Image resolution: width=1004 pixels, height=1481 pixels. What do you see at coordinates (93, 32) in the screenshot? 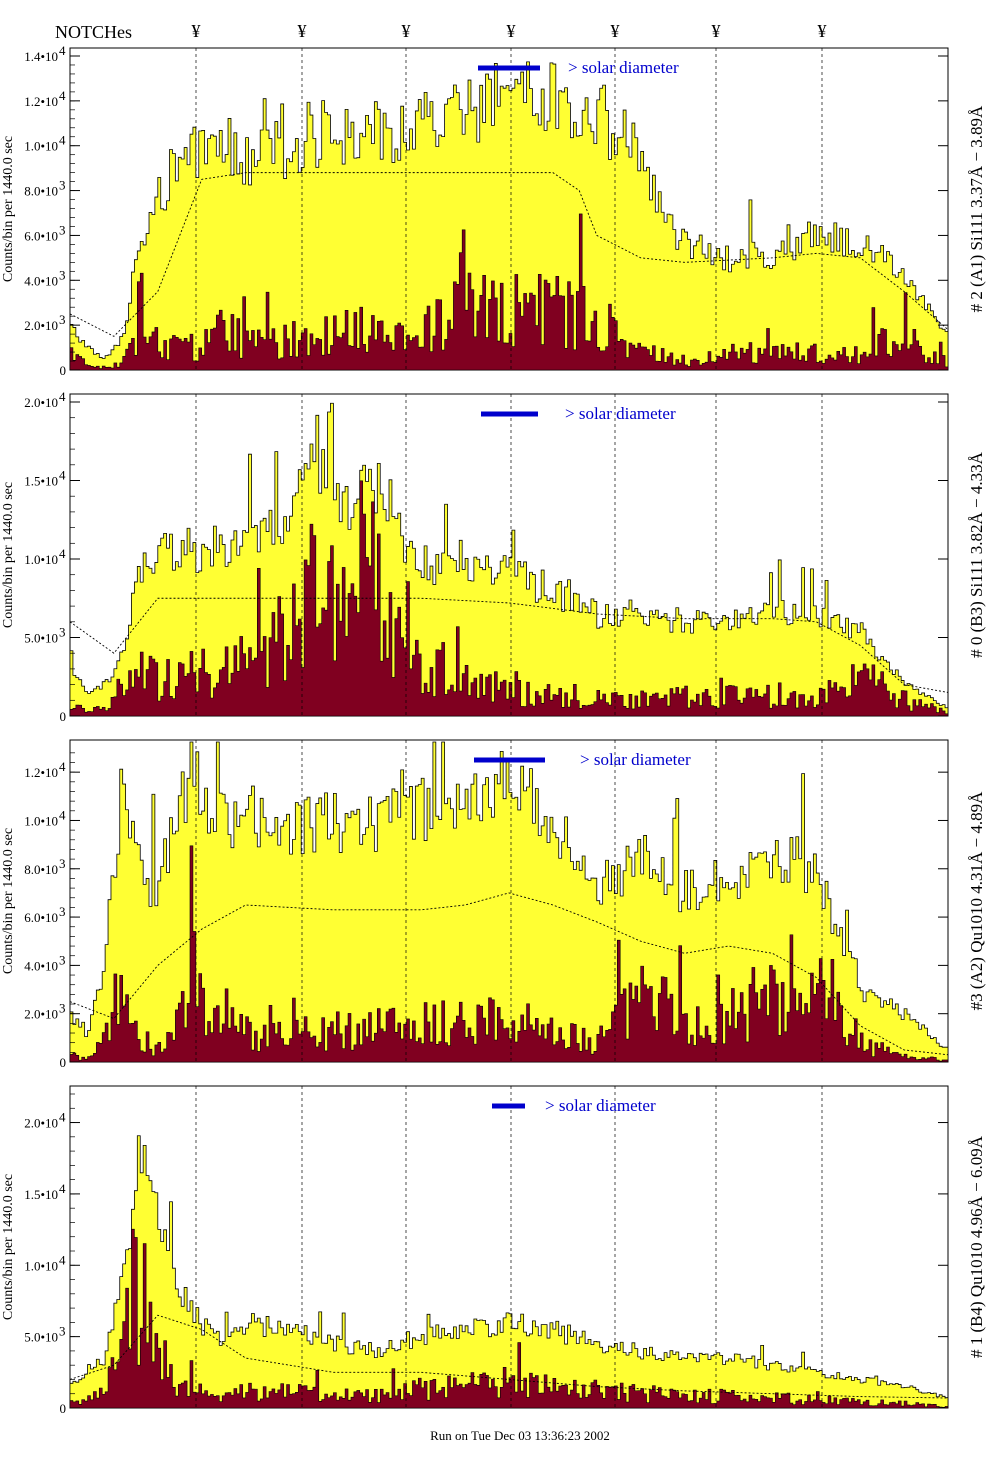
I see `notch-title: NOTCHes` at bounding box center [93, 32].